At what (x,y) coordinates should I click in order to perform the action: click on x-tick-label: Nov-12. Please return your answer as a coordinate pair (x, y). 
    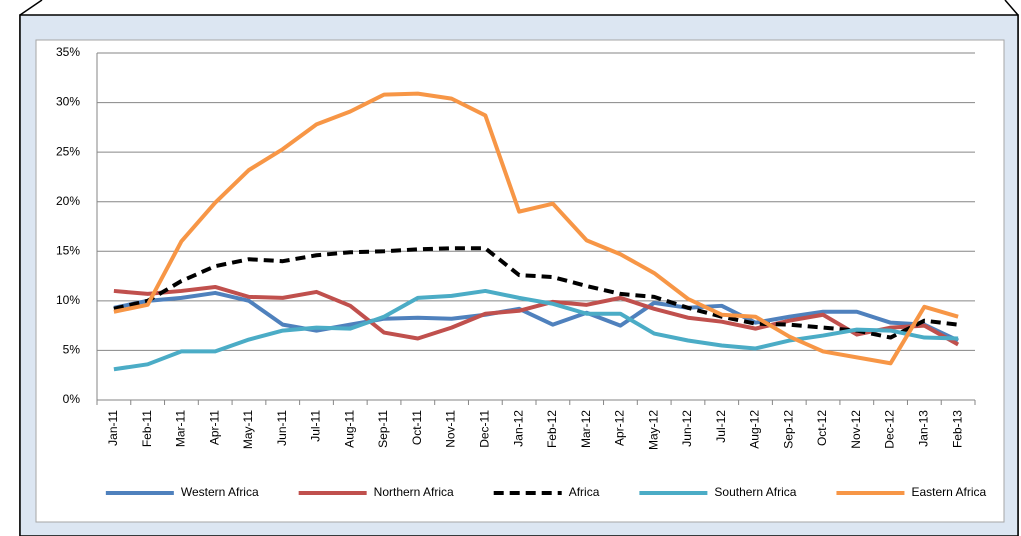
    Looking at the image, I should click on (856, 429).